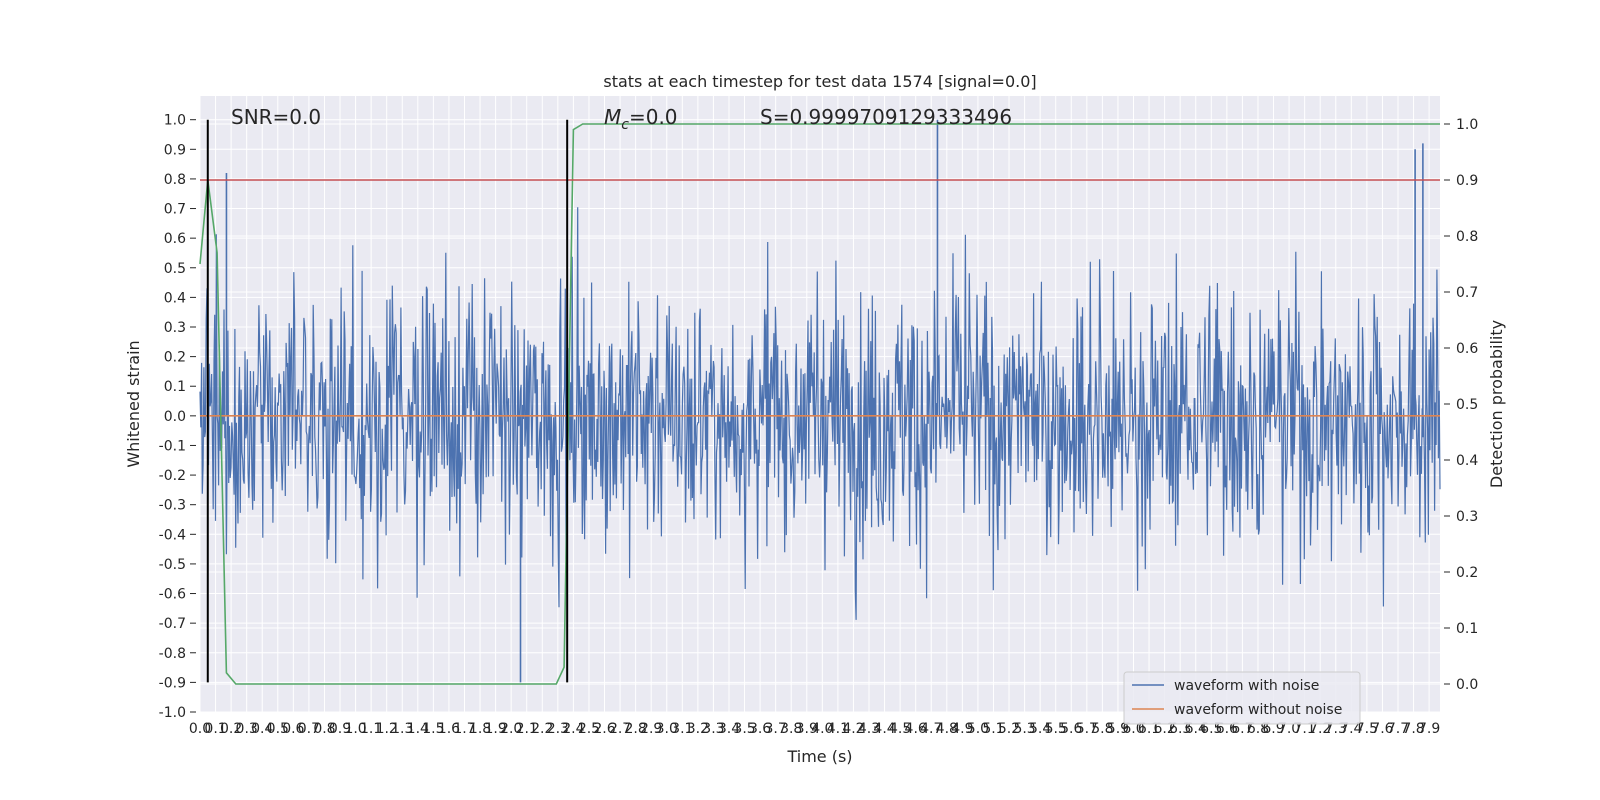  Describe the element at coordinates (1467, 685) in the screenshot. I see `y2-tick-label: 0.0` at that location.